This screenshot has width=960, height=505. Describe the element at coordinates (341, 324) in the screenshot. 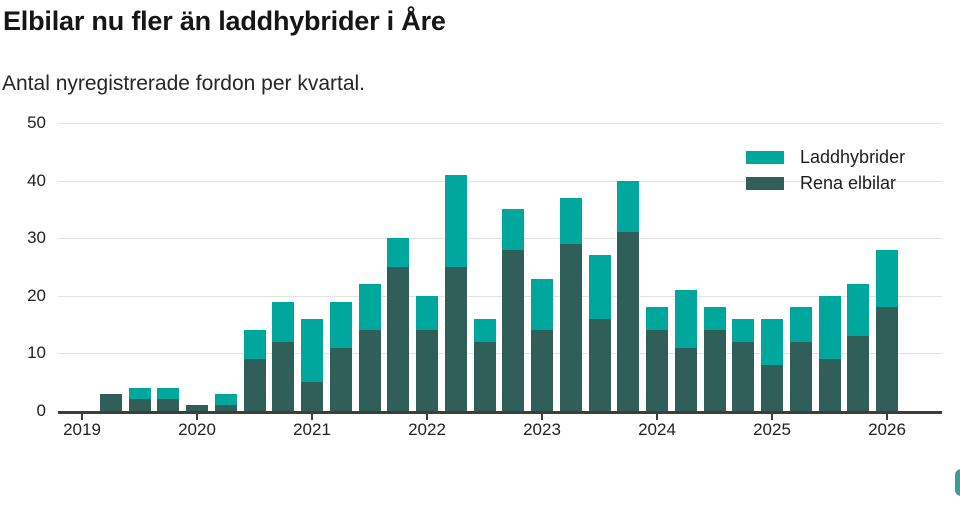

I see `bar-laddhybrider-2021-Q2` at that location.